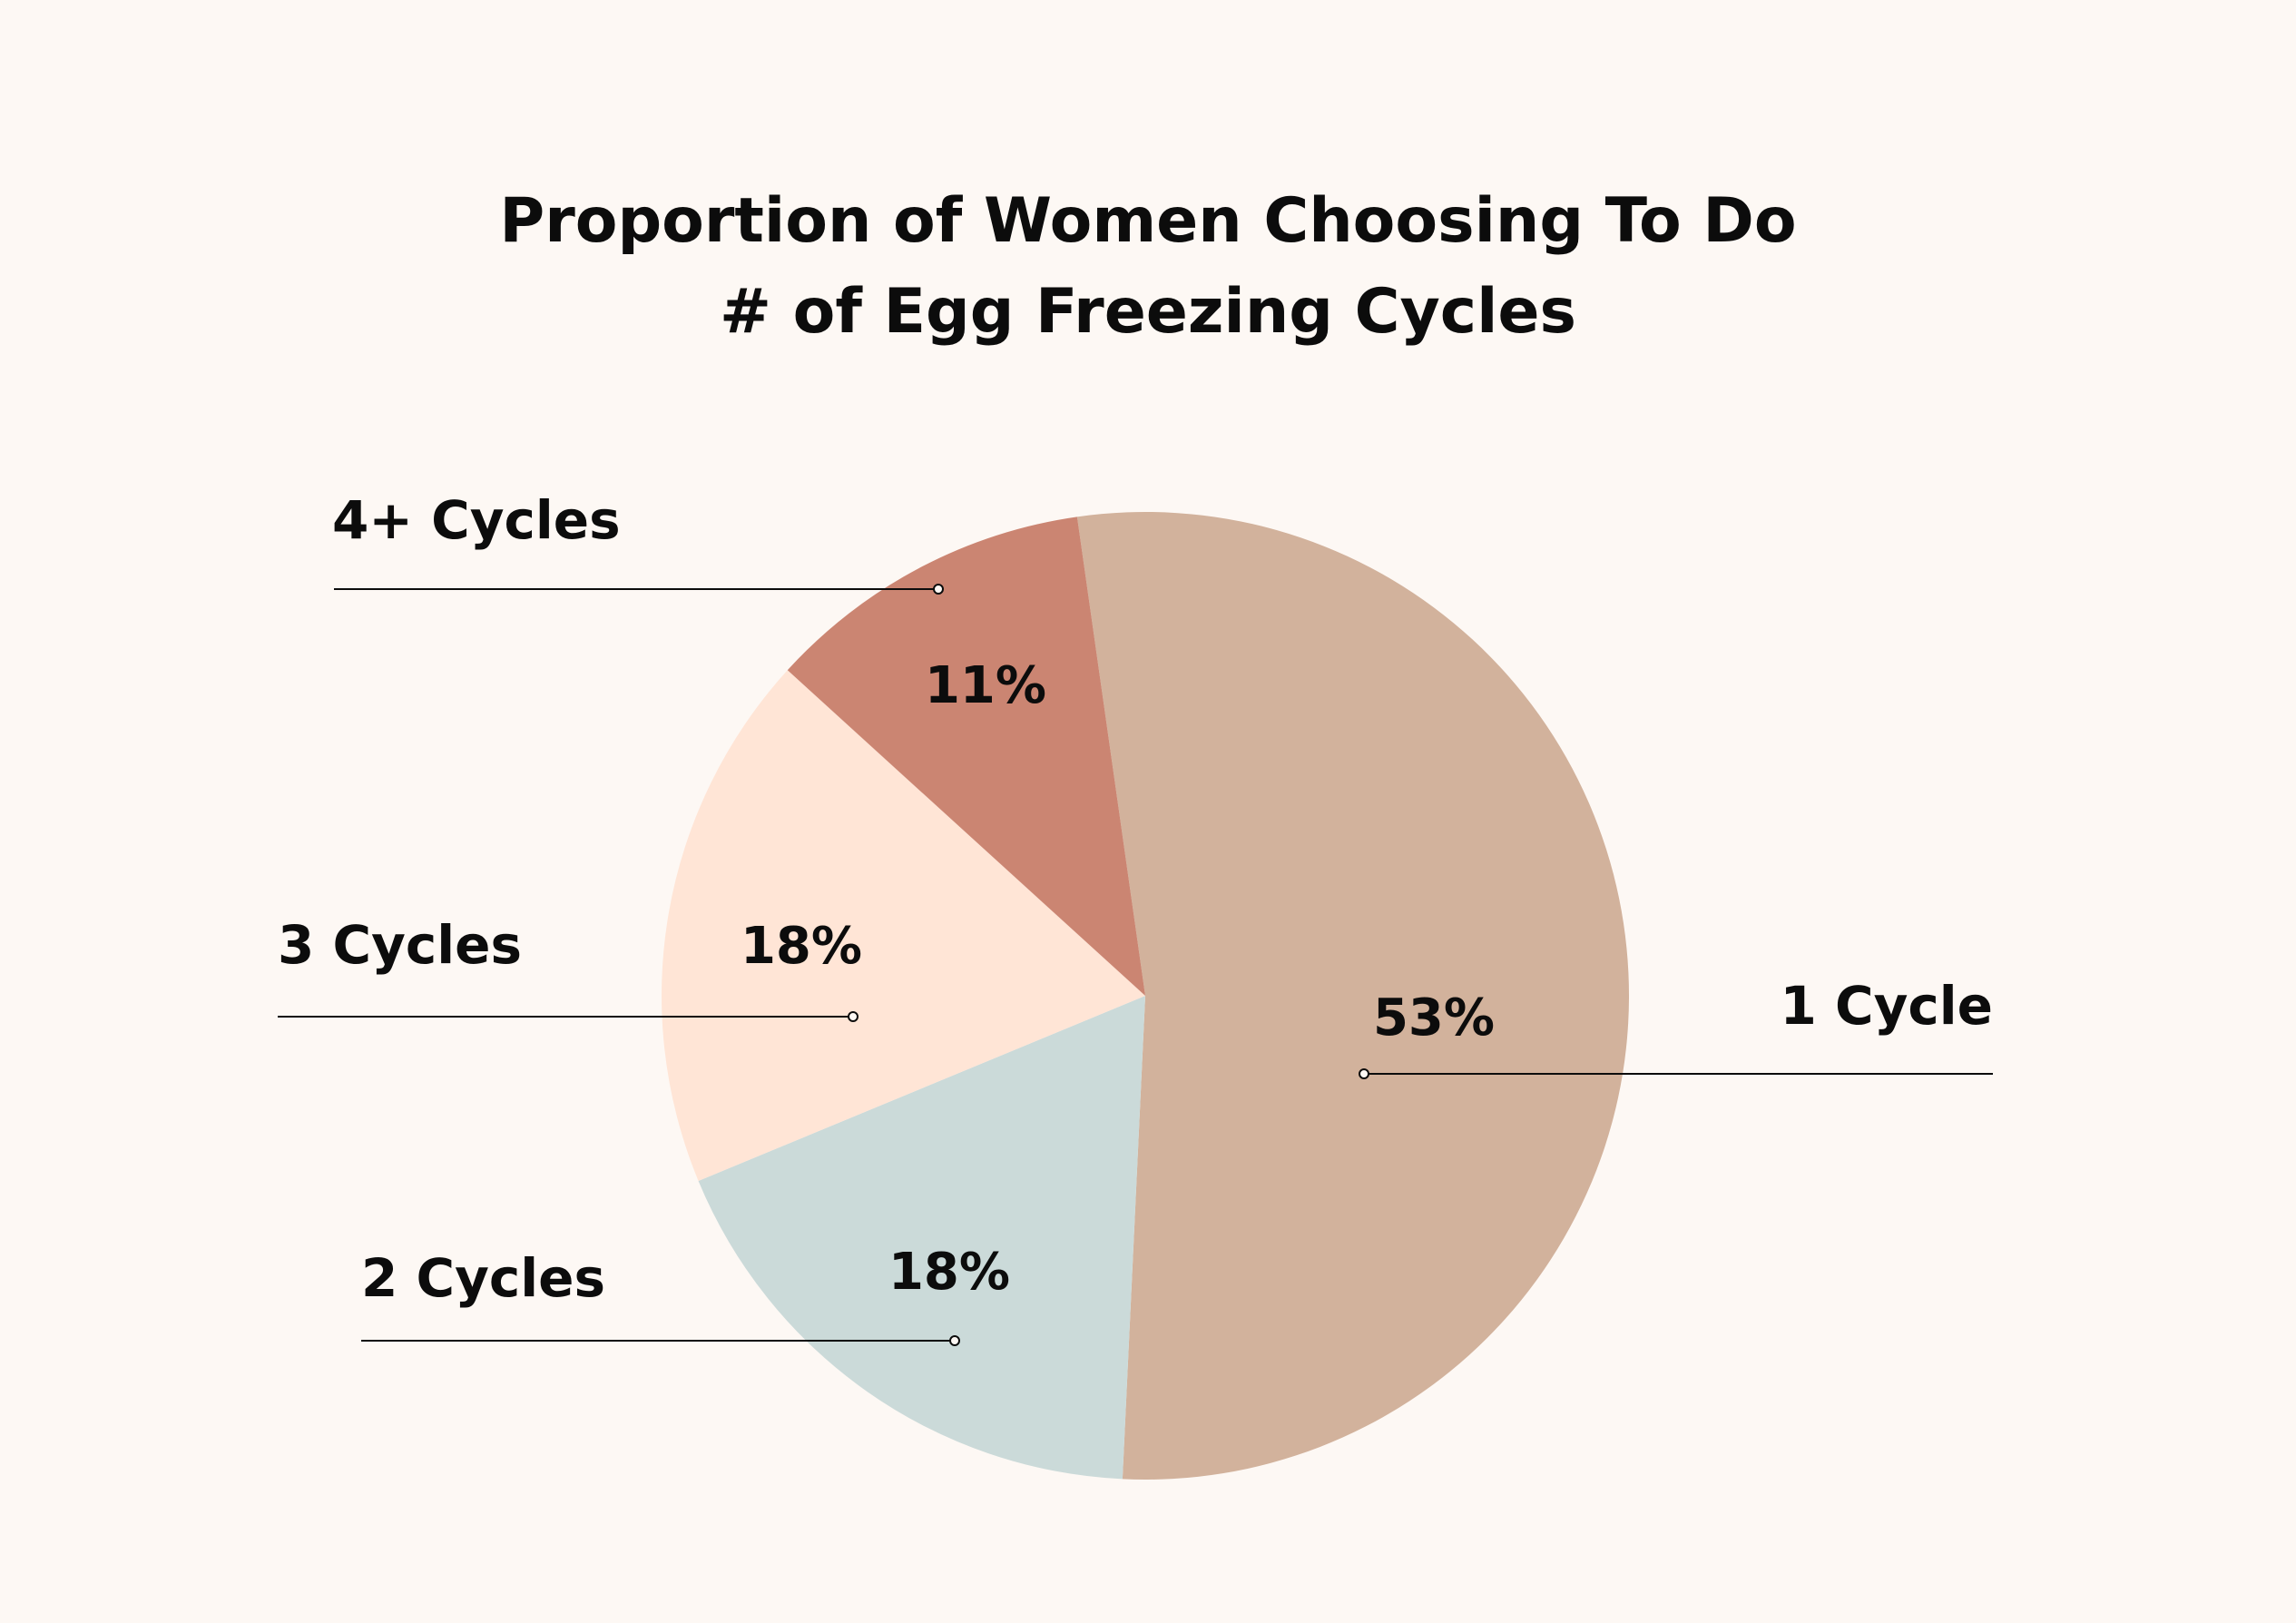  Describe the element at coordinates (801, 946) in the screenshot. I see `value-label-3: 18%` at that location.